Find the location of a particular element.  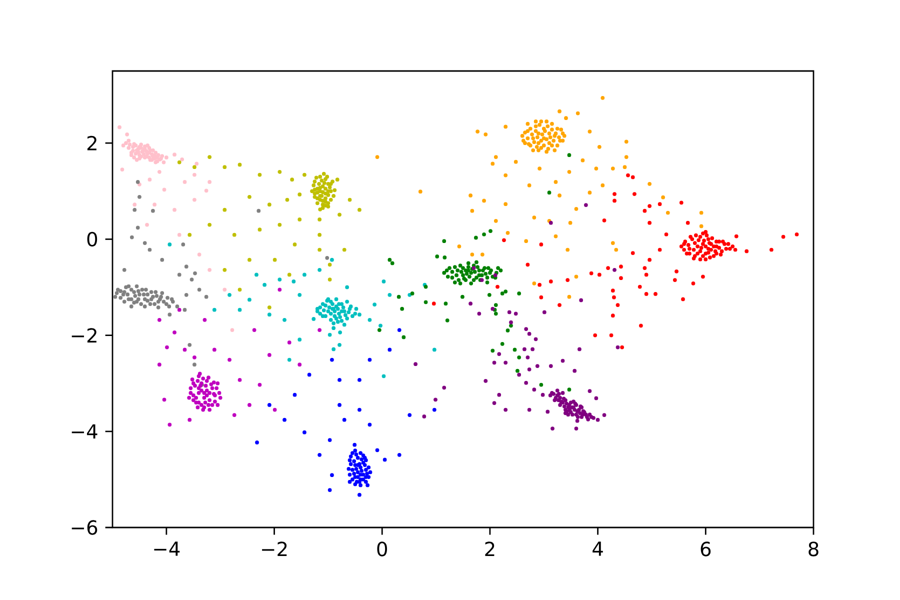

x-tick-label: 4 is located at coordinates (597, 549).